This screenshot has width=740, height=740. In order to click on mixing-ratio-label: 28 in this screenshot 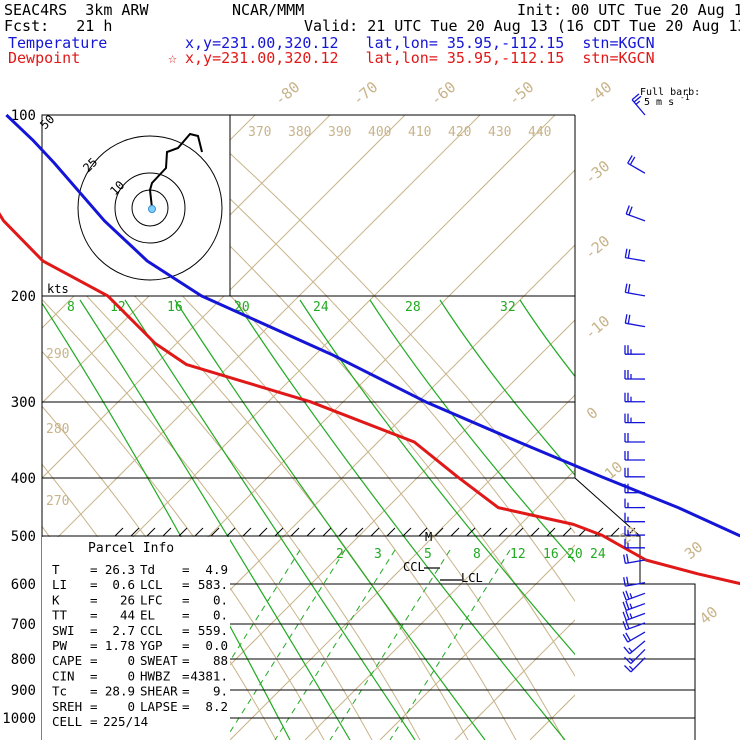, I will do `click(413, 307)`.